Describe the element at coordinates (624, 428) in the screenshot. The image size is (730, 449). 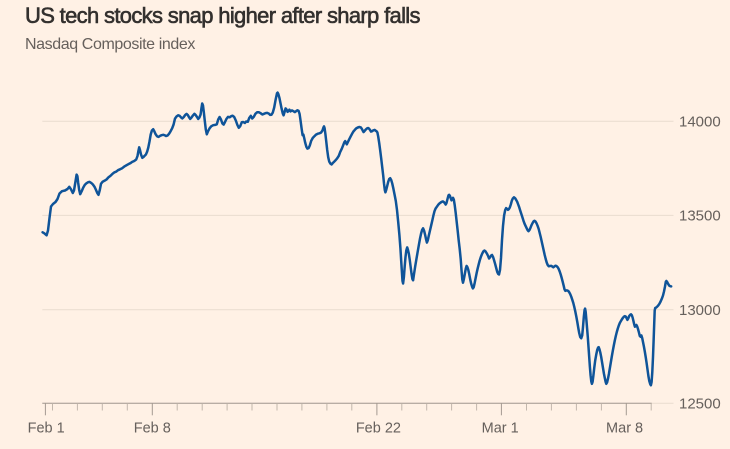
I see `svg-text: Mar 8` at that location.